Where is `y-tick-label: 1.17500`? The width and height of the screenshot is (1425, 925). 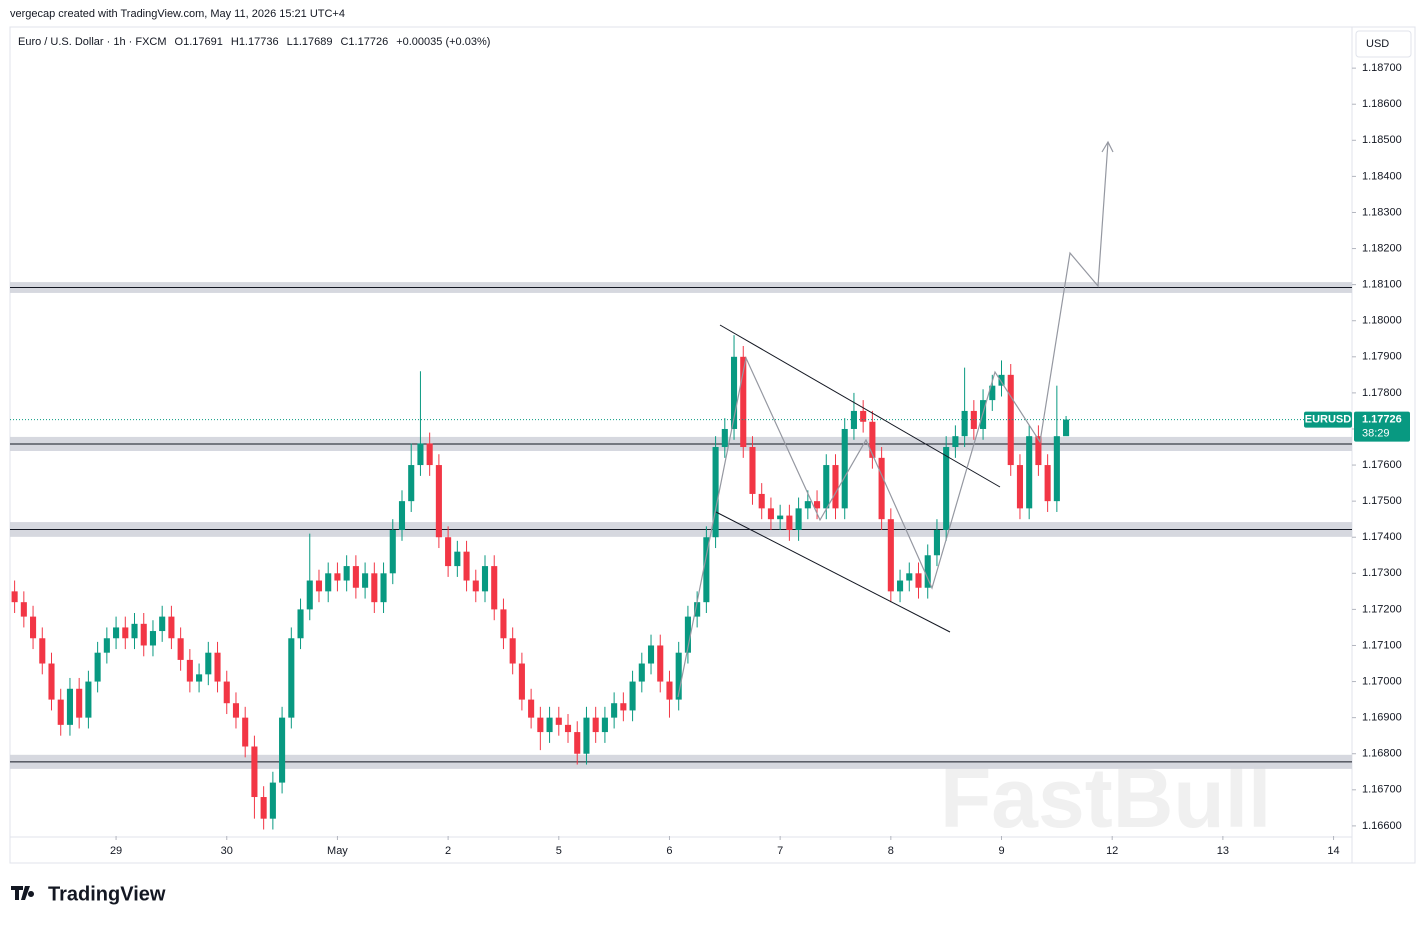
y-tick-label: 1.17500 is located at coordinates (1382, 501).